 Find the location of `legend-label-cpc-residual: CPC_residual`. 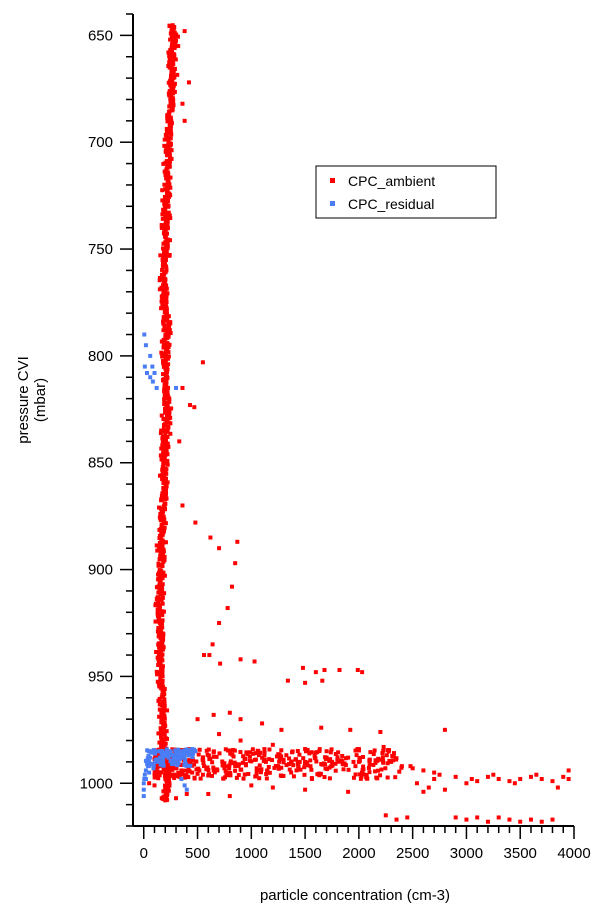

legend-label-cpc-residual: CPC_residual is located at coordinates (391, 204).